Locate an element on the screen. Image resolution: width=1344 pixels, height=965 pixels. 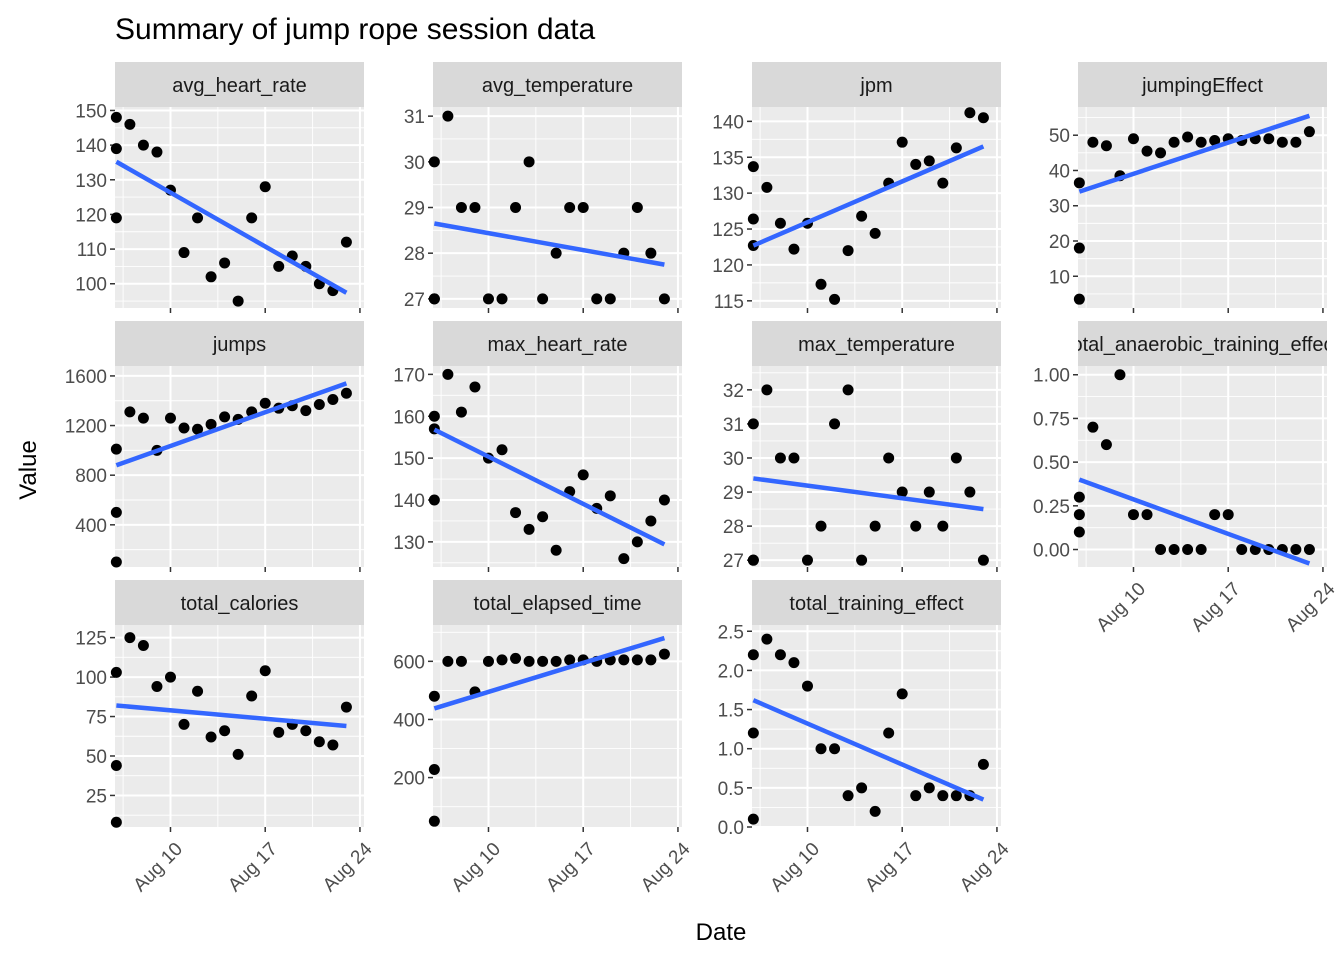
y-tick-label-jpm: 135 is located at coordinates (728, 158).